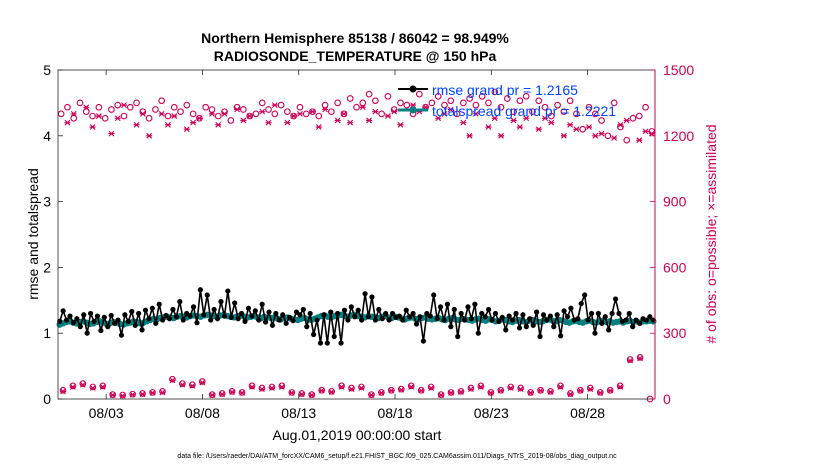  What do you see at coordinates (355, 56) in the screenshot?
I see `chart-title-line2: RADIOSONDE_TEMPERATURE @ 150 hPa` at bounding box center [355, 56].